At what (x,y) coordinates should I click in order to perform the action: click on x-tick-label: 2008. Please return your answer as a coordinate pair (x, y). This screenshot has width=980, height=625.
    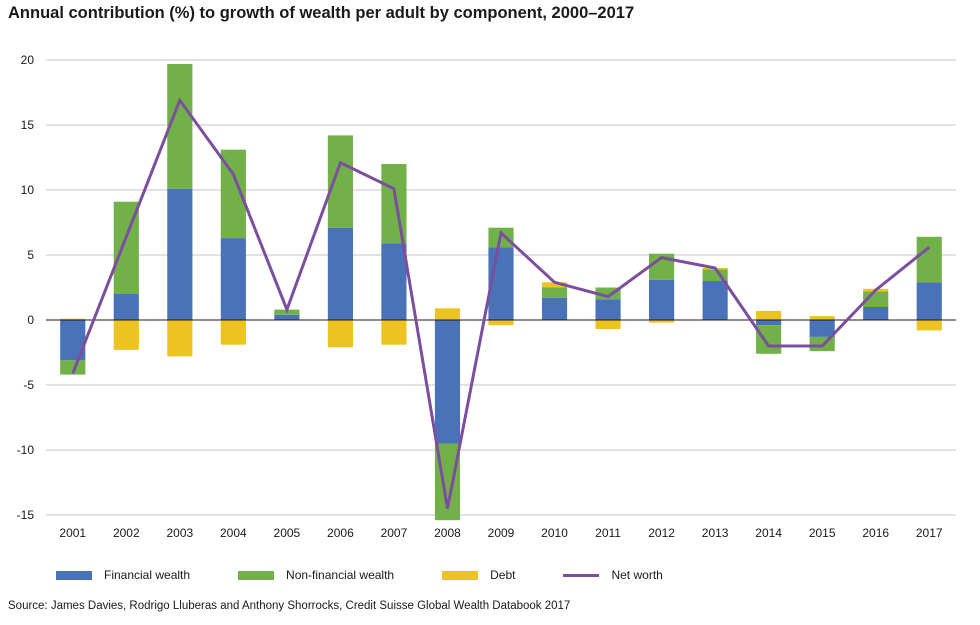
    Looking at the image, I should click on (447, 533).